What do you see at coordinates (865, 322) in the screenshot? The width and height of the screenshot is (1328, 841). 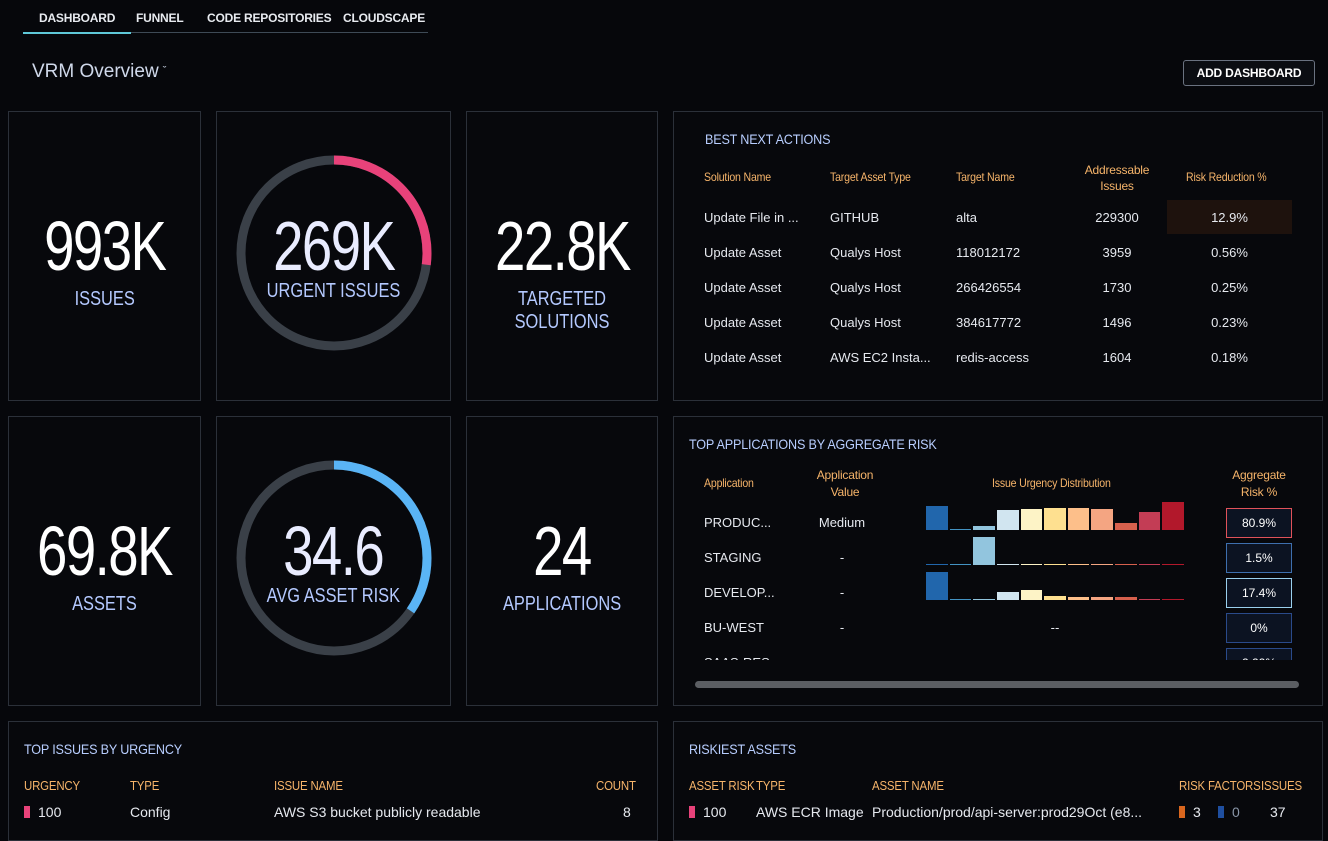 I see `target-asset-type: Qualys Host` at bounding box center [865, 322].